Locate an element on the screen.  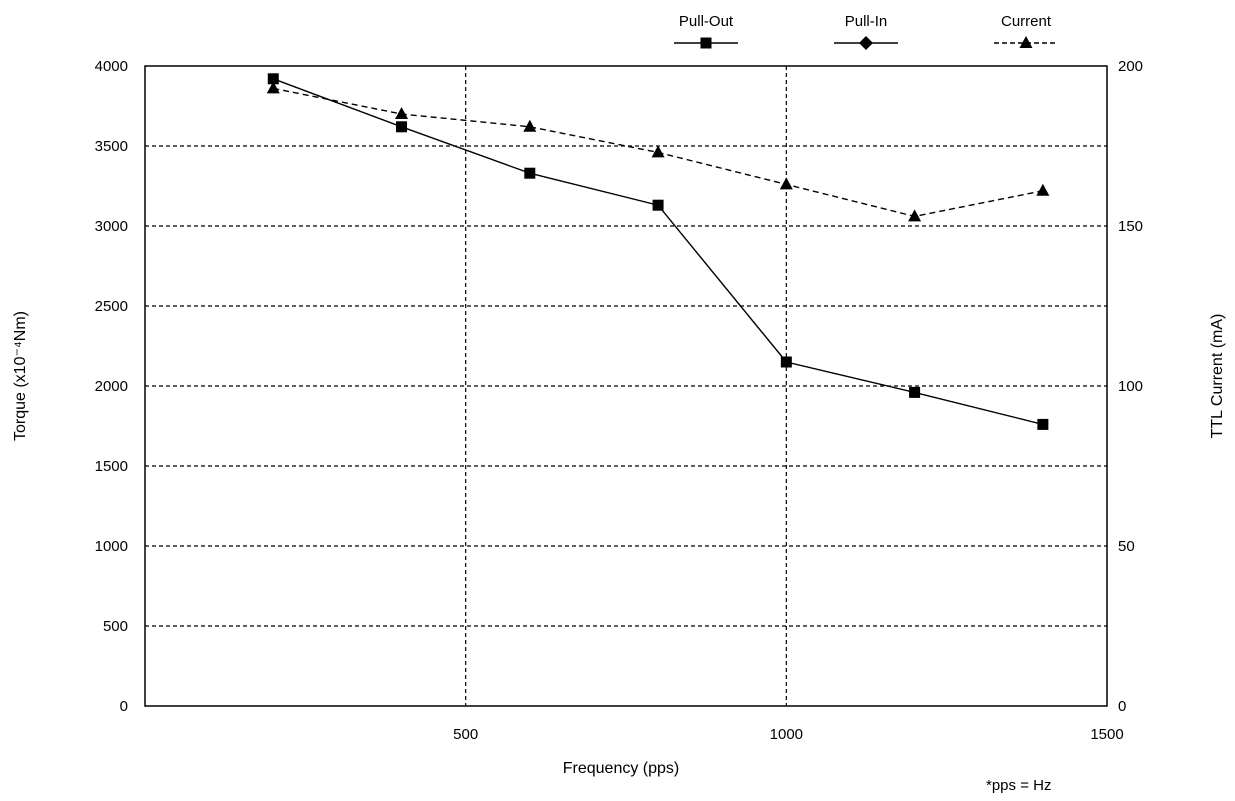
right-axis-title: TTL Current (mA) is located at coordinates (1217, 376).